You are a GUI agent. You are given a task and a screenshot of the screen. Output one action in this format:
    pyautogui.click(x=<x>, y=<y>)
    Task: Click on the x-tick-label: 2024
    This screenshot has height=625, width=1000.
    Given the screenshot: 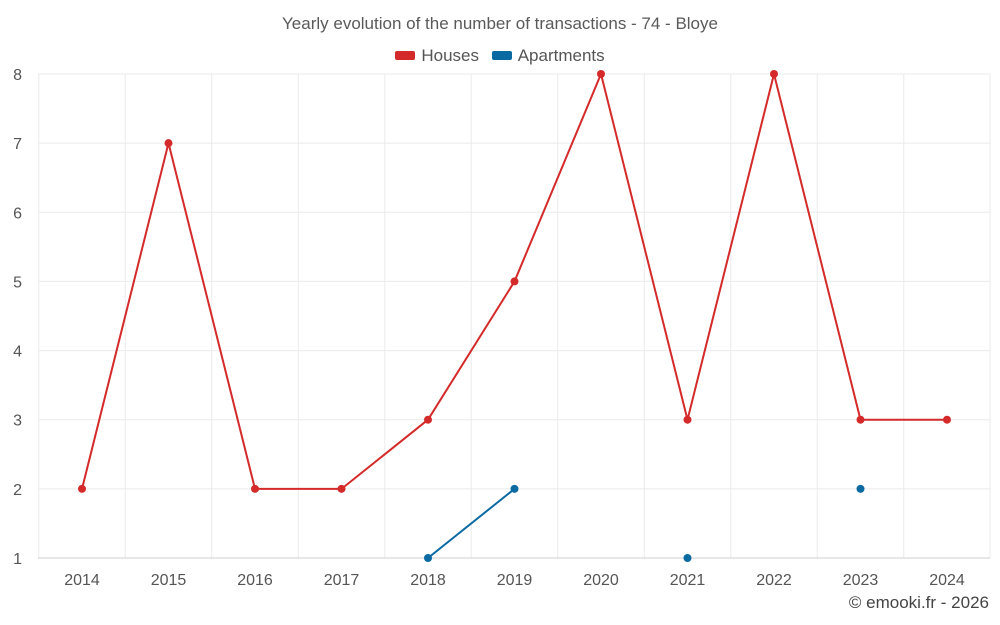 What is the action you would take?
    pyautogui.click(x=947, y=580)
    